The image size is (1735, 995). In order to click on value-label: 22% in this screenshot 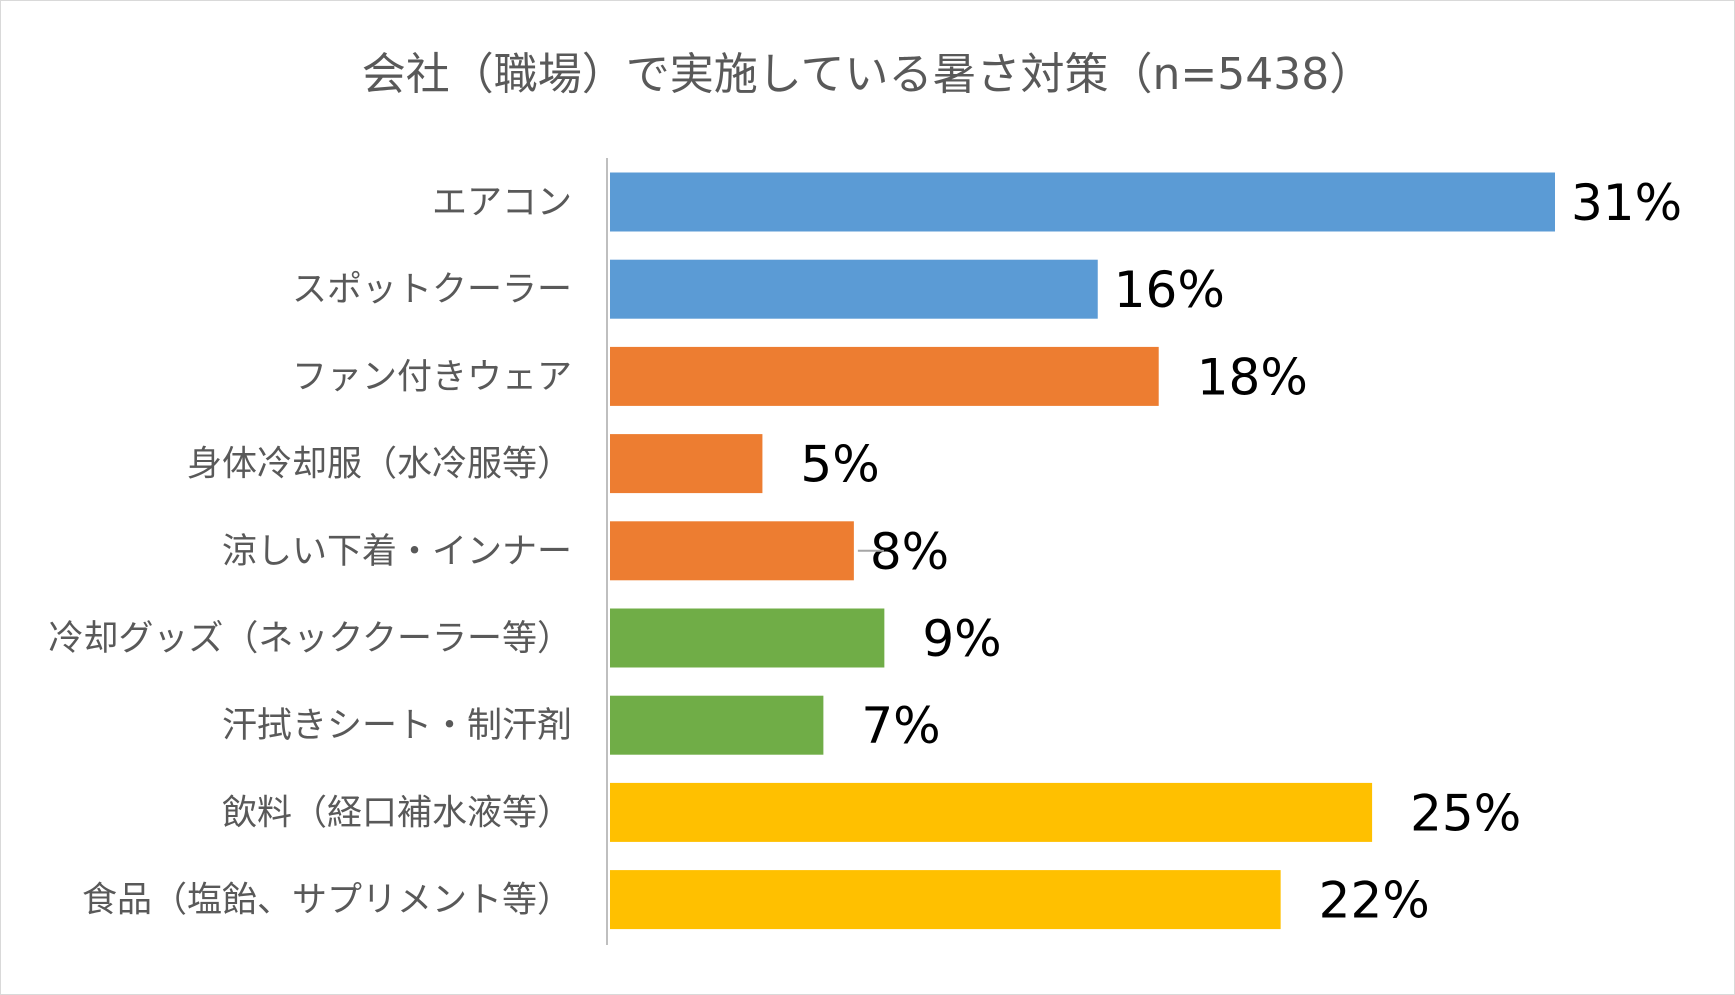, I will do `click(1374, 901)`.